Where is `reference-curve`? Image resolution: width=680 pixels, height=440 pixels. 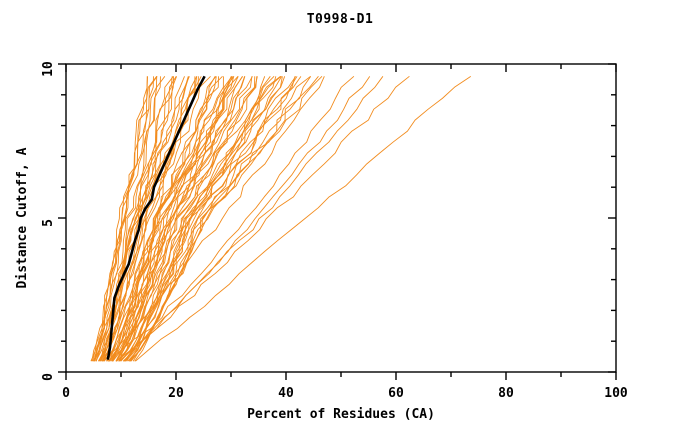 reference-curve is located at coordinates (156, 217).